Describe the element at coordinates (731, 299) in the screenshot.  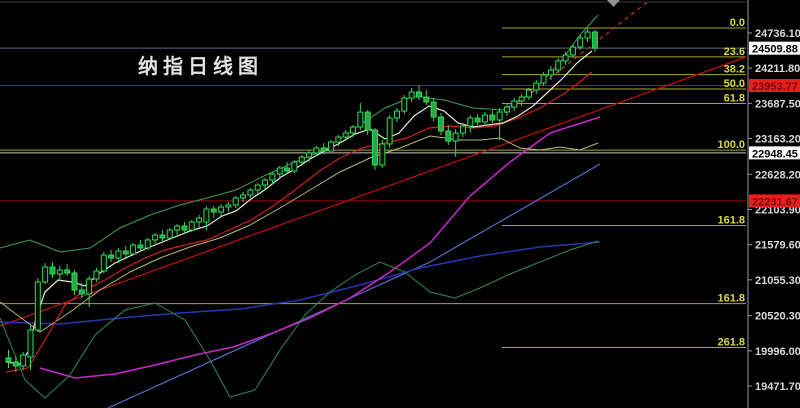
I see `fibonacci-level-label: 161.8` at that location.